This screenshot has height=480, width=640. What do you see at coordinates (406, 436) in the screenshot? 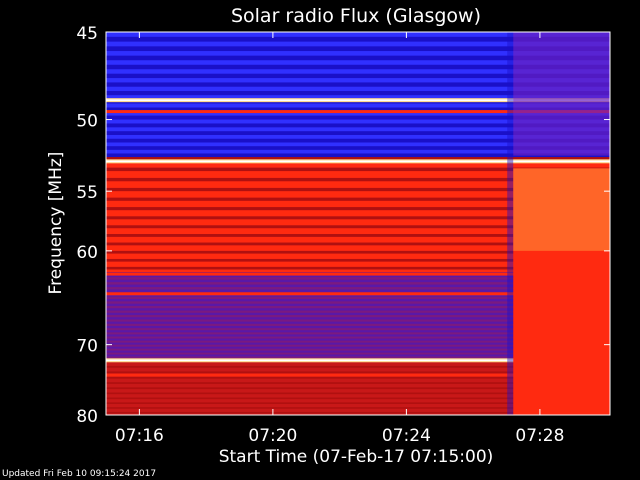
I see `x-tick-label: 07:24` at bounding box center [406, 436].